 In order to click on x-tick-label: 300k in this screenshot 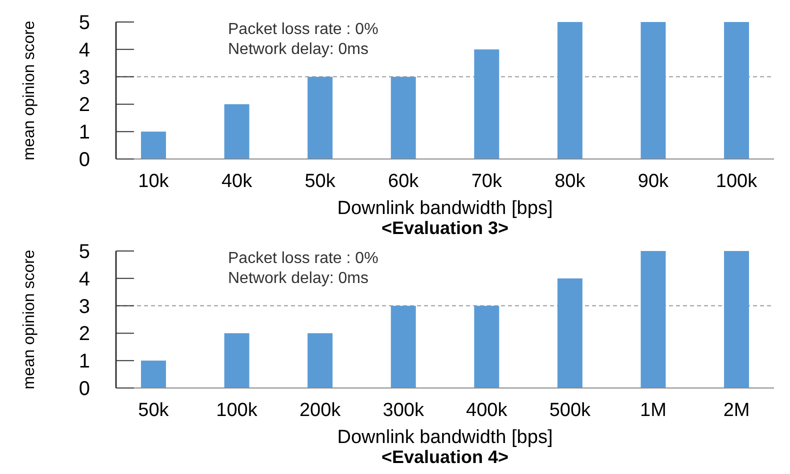, I will do `click(403, 410)`.